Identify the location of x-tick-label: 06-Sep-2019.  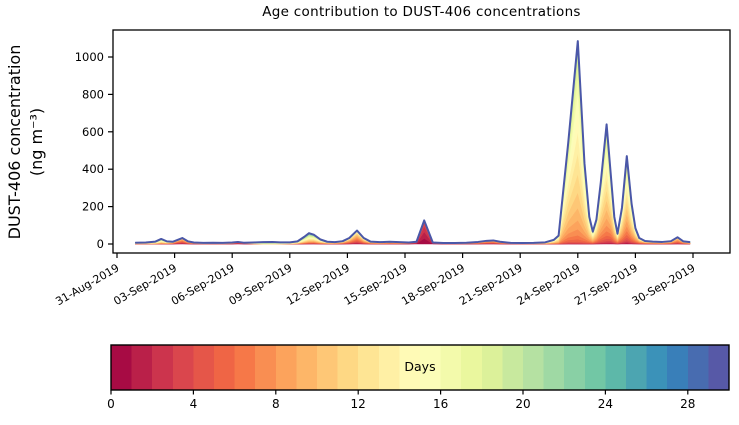
(203, 284).